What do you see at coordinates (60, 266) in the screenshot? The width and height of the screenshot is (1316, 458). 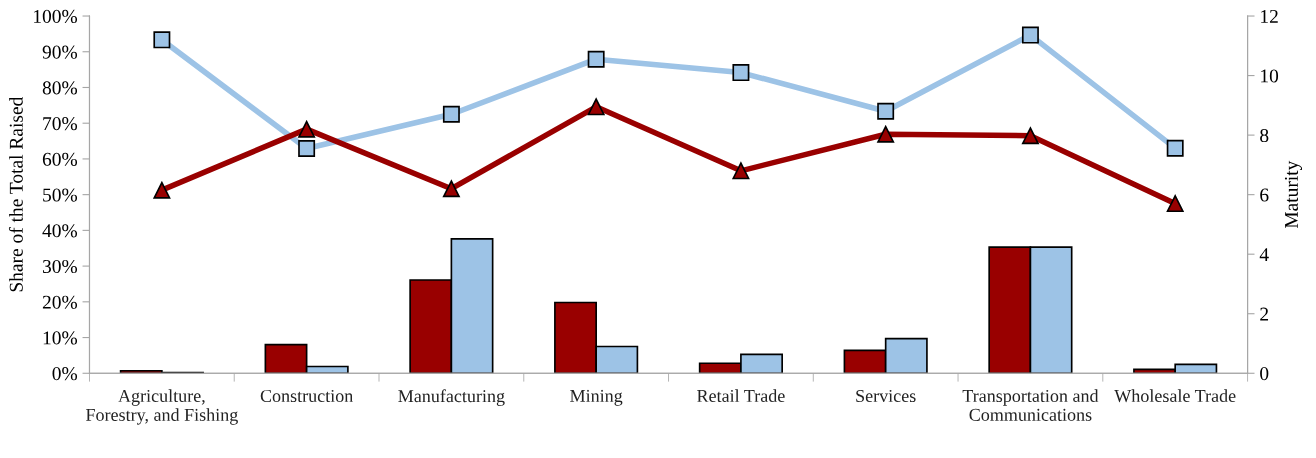 I see `y-tick-label: 30%` at bounding box center [60, 266].